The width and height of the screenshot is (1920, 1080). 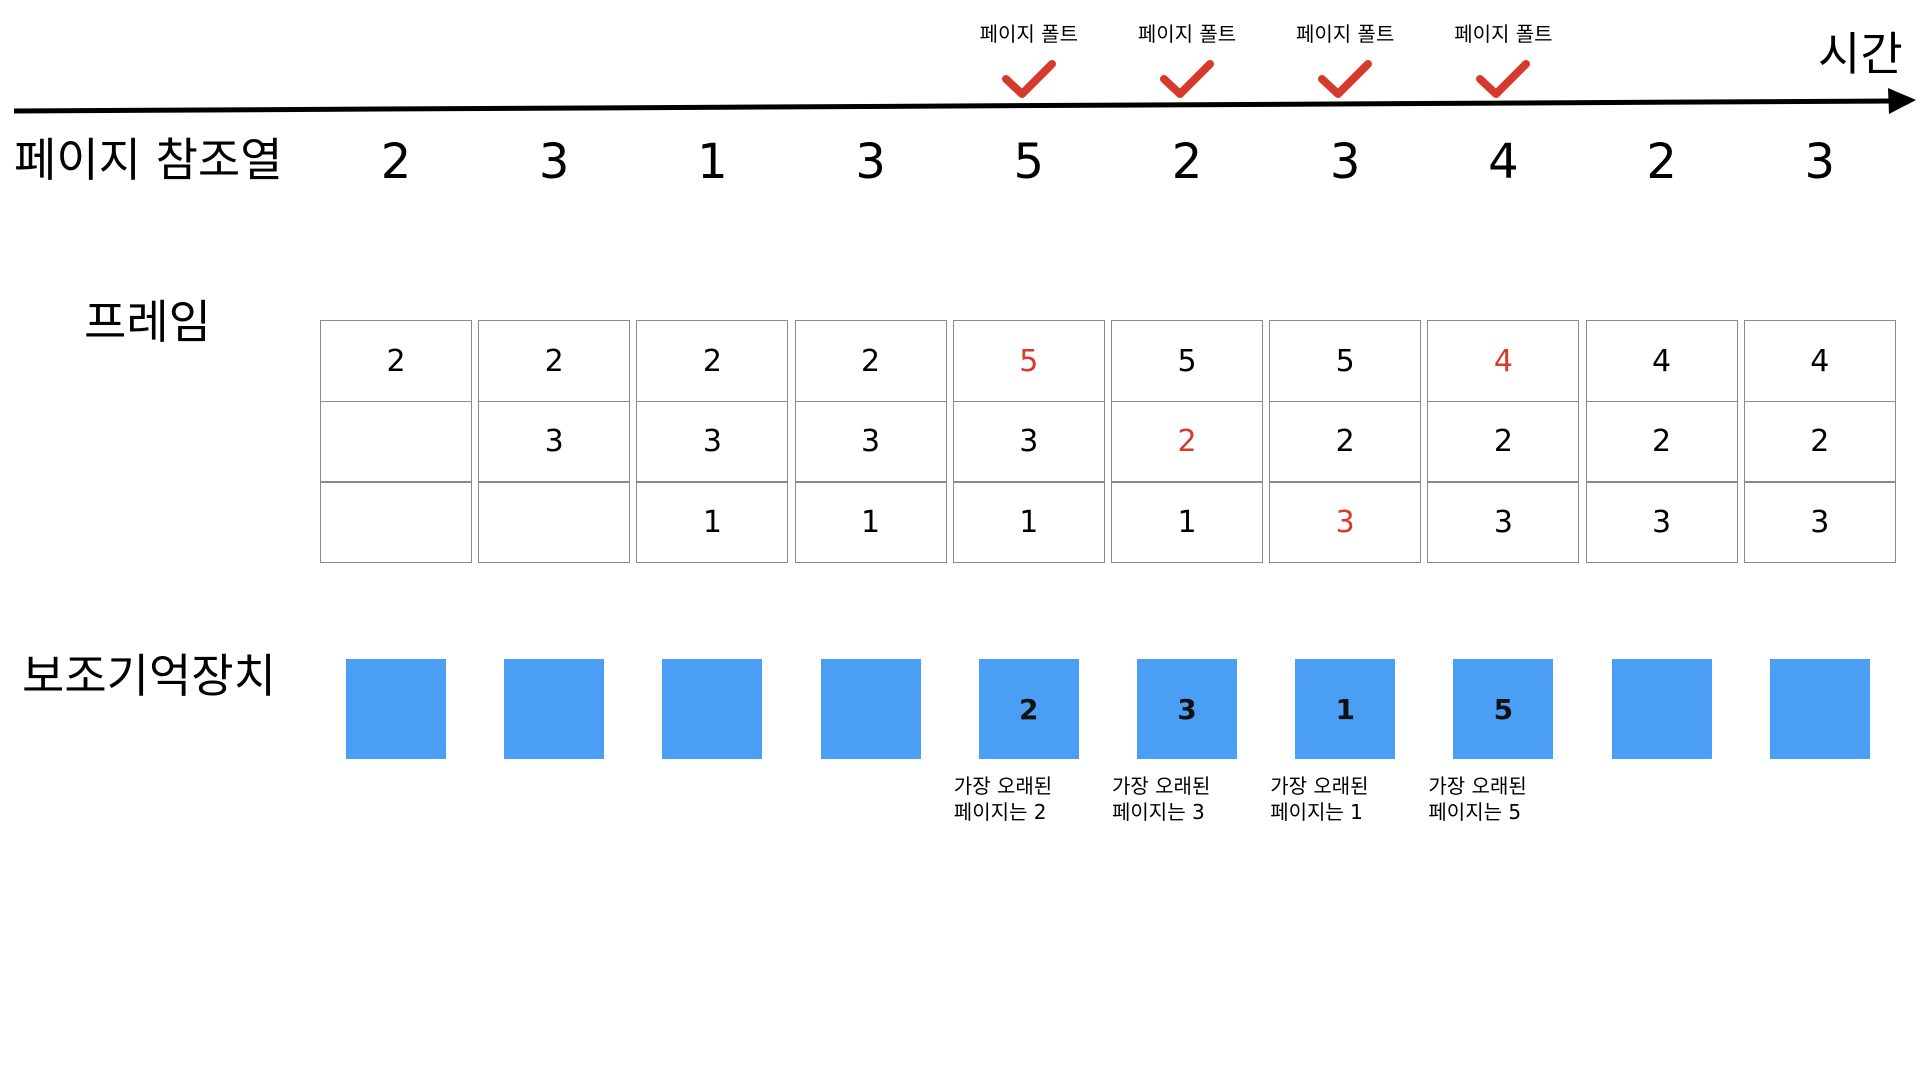 What do you see at coordinates (1345, 709) in the screenshot?
I see `storage-slot: 1` at bounding box center [1345, 709].